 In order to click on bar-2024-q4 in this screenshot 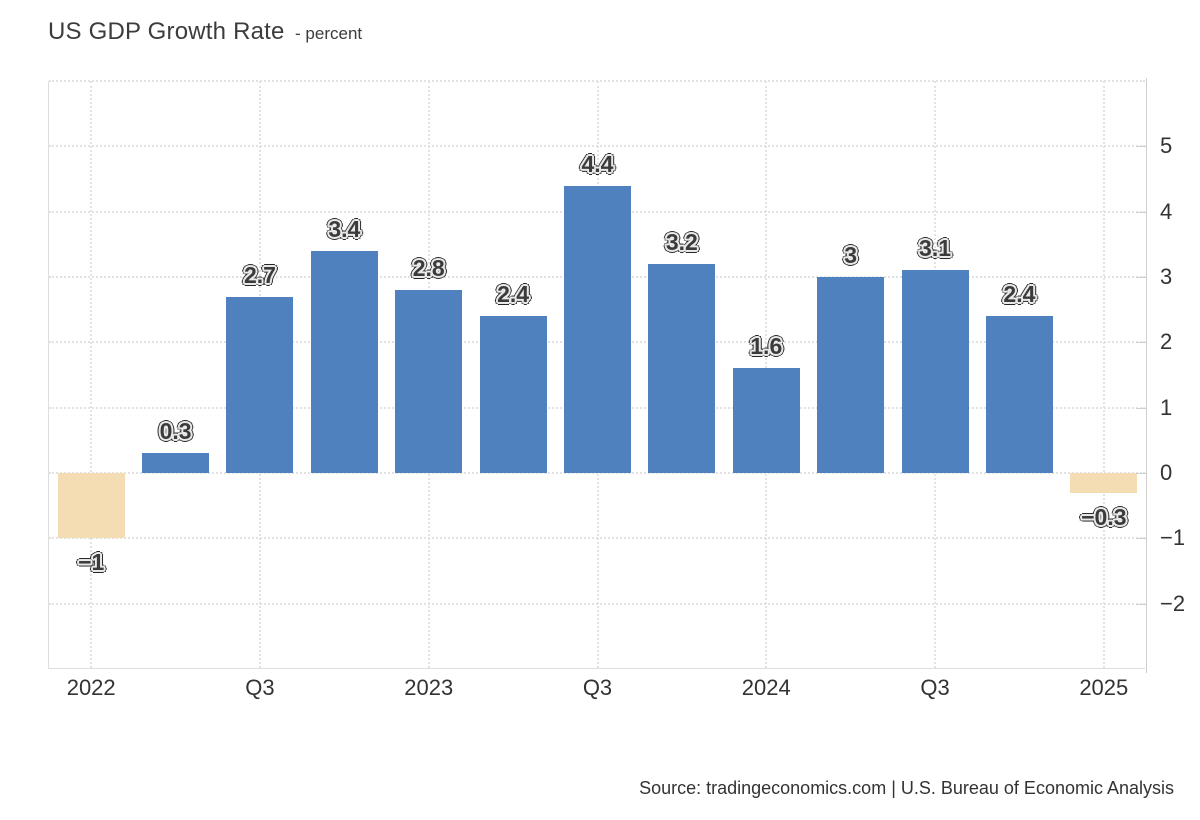, I will do `click(1019, 394)`.